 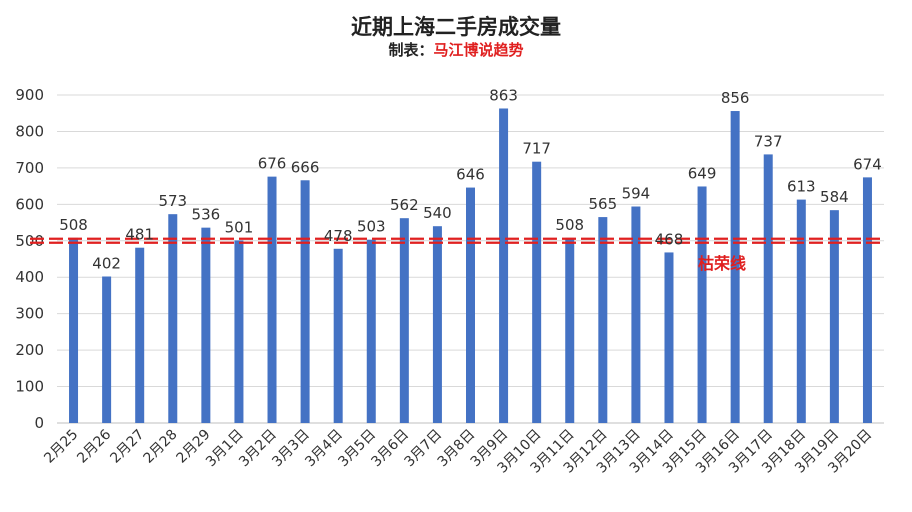 What do you see at coordinates (29, 259) in the screenshot?
I see `y-axis: 0 100 200 300 400 500 600 700 800 900` at bounding box center [29, 259].